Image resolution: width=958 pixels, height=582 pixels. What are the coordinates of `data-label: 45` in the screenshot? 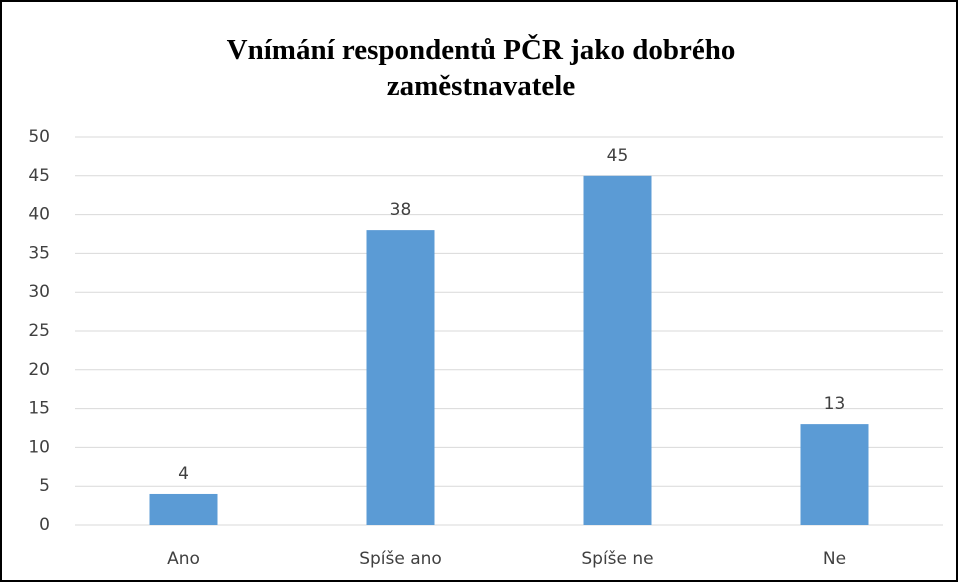 It's located at (618, 156).